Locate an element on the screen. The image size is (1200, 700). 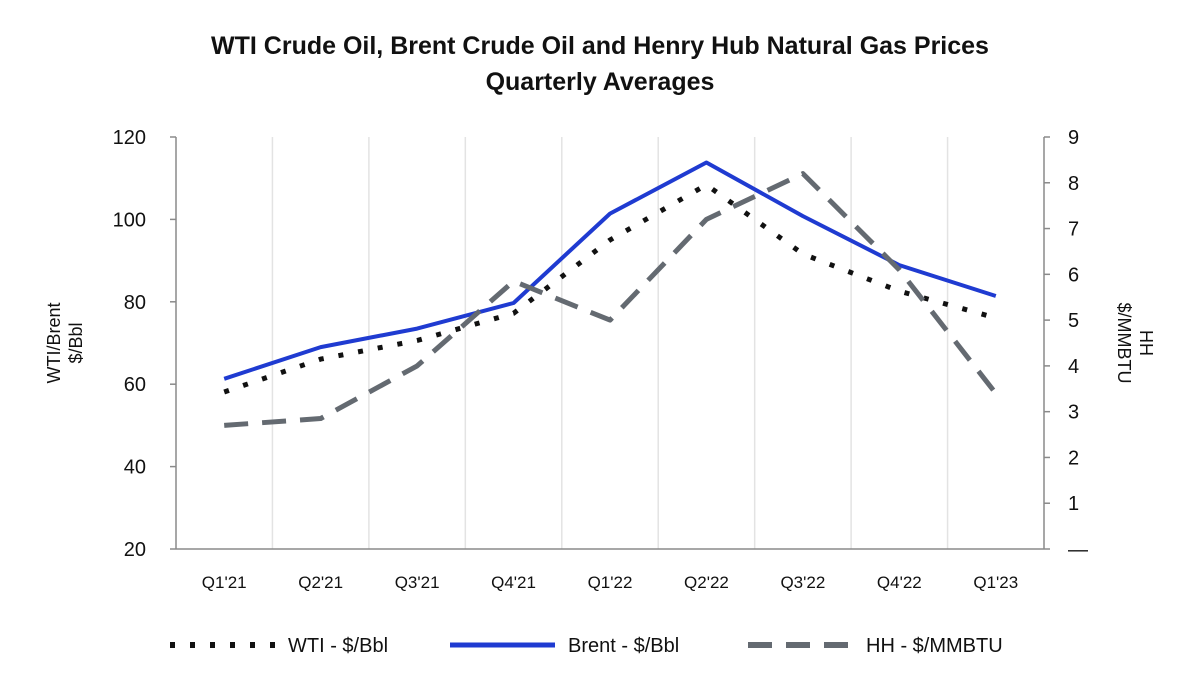
left-axis-label-line2: $/Bbl is located at coordinates (76, 342).